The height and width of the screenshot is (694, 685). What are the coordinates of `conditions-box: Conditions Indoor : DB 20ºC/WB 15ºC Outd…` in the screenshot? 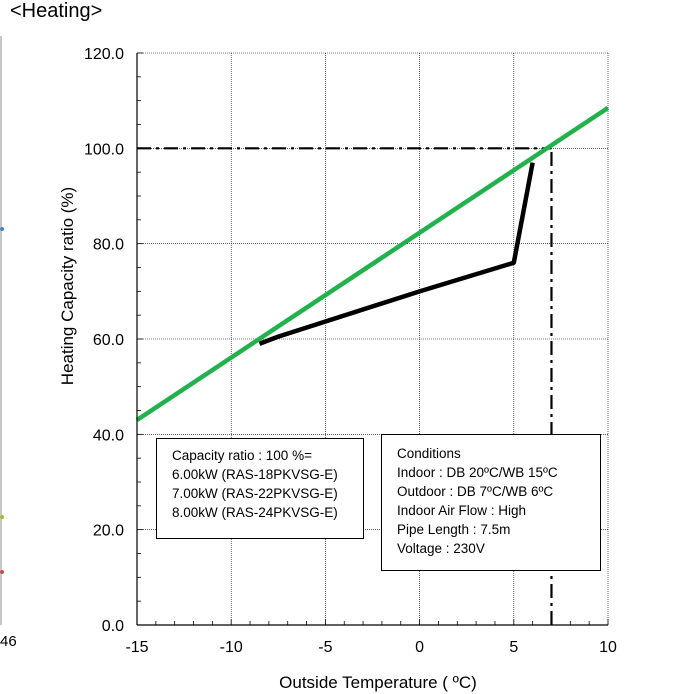 It's located at (491, 502).